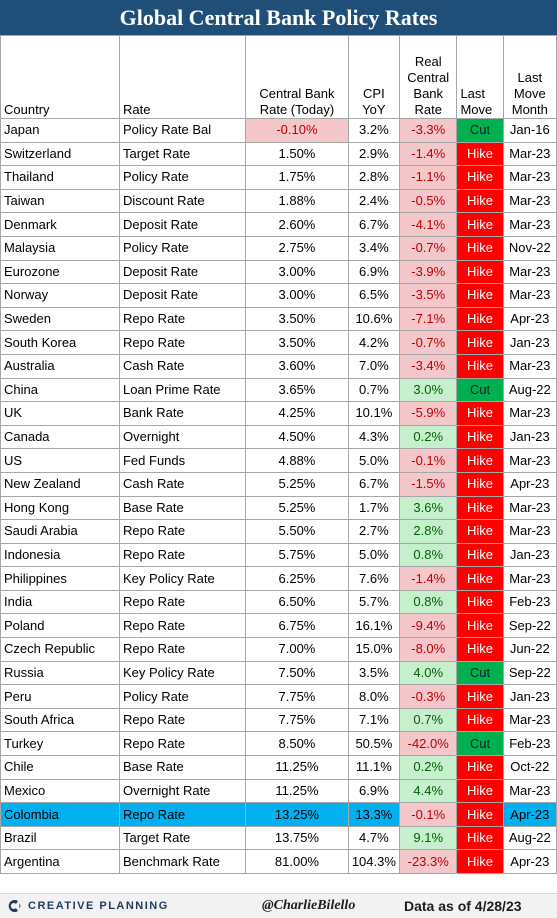 The height and width of the screenshot is (918, 557). I want to click on cell-real-rate: 0.8%, so click(428, 602).